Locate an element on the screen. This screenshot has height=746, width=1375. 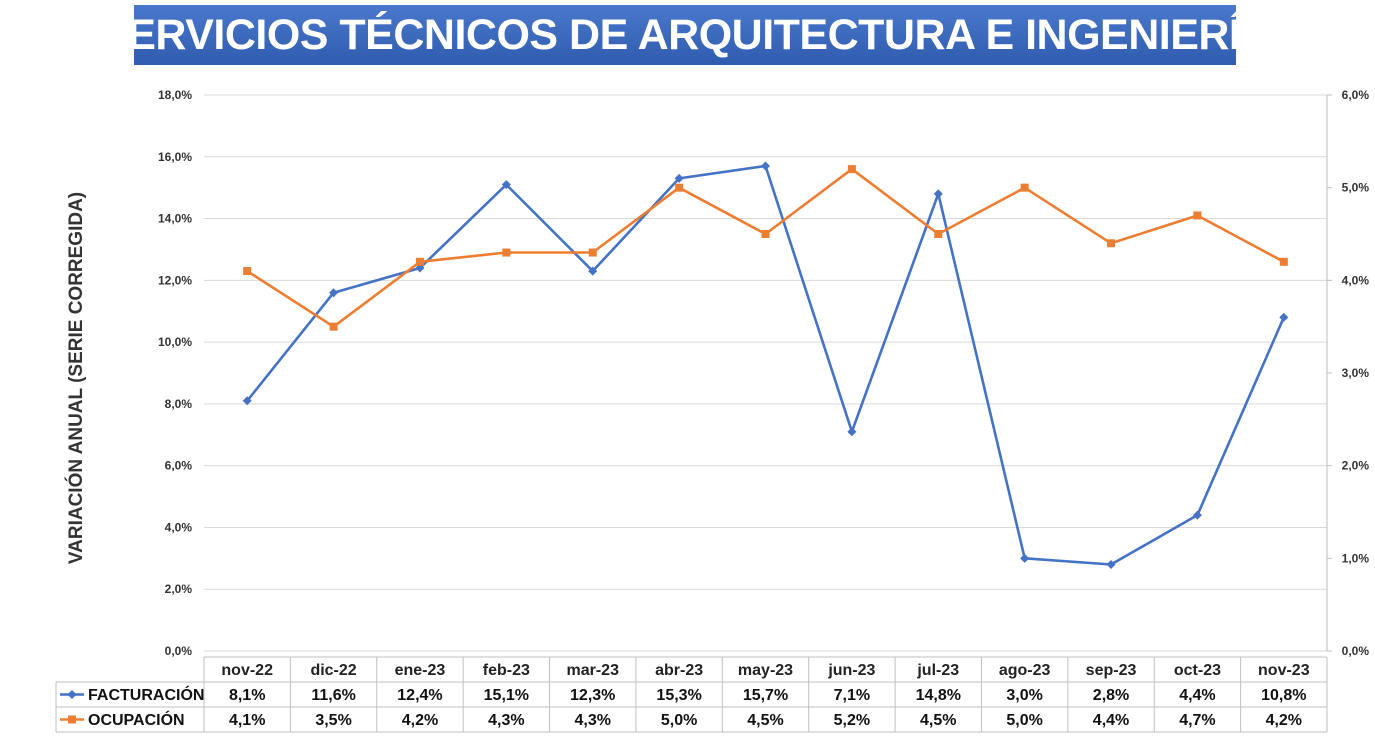
data-label: 7,1% is located at coordinates (852, 695).